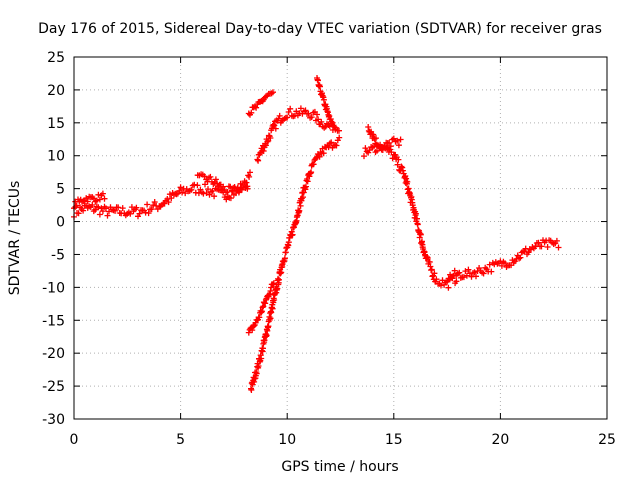  I want to click on series-main-trace, so click(162, 194).